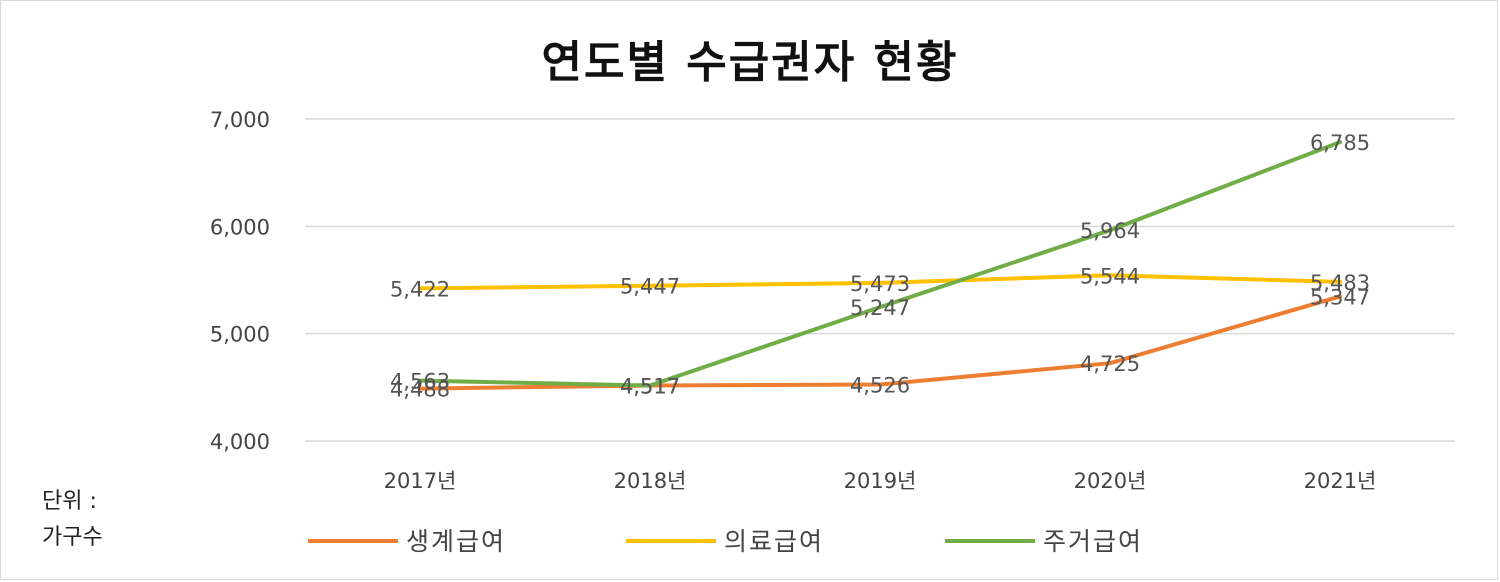 The height and width of the screenshot is (582, 1500). I want to click on data-label: 6,785, so click(1340, 143).